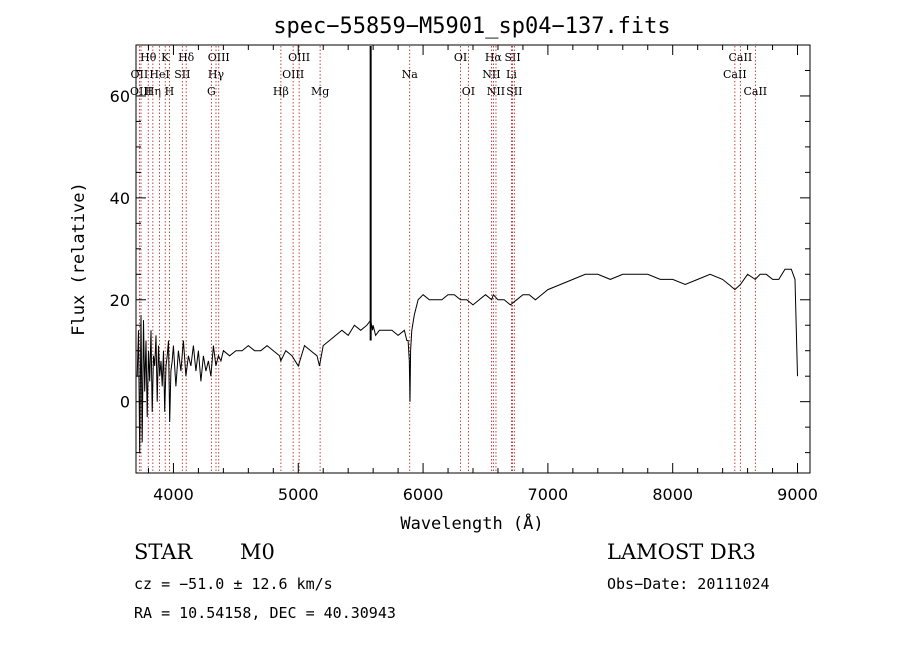  Describe the element at coordinates (170, 91) in the screenshot. I see `line-label: H` at that location.